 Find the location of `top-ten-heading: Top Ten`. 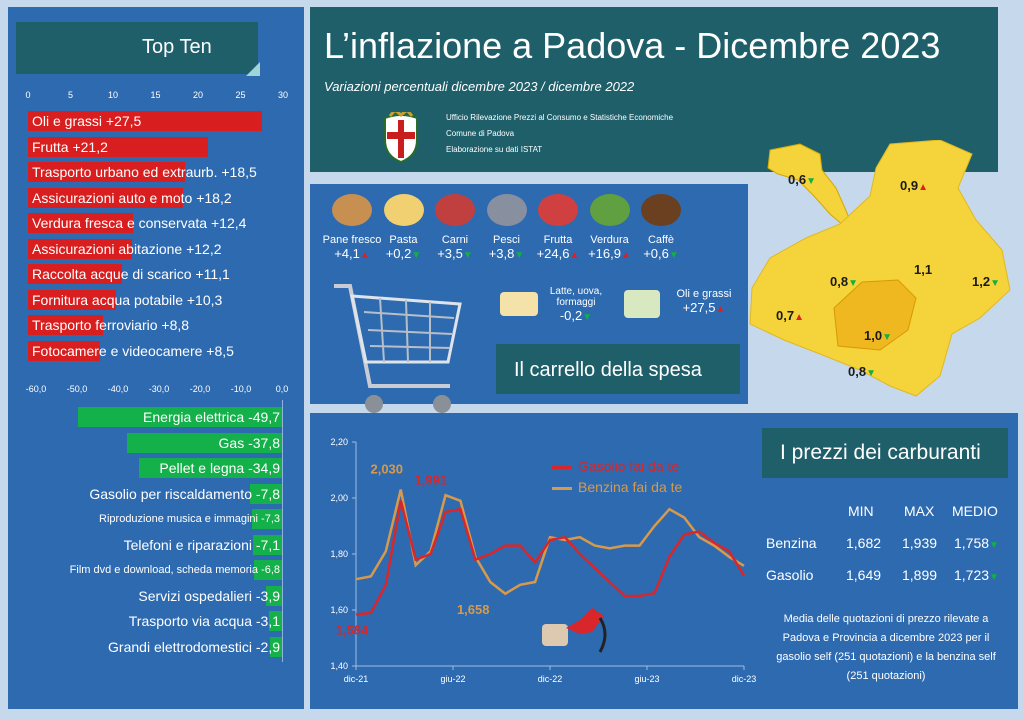

top-ten-heading: Top Ten is located at coordinates (177, 47).